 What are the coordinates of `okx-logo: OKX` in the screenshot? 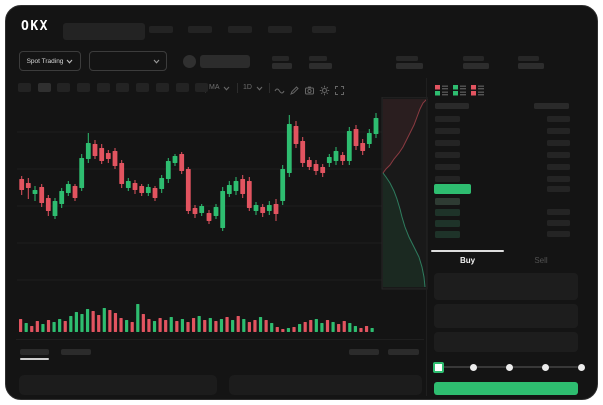 It's located at (35, 26).